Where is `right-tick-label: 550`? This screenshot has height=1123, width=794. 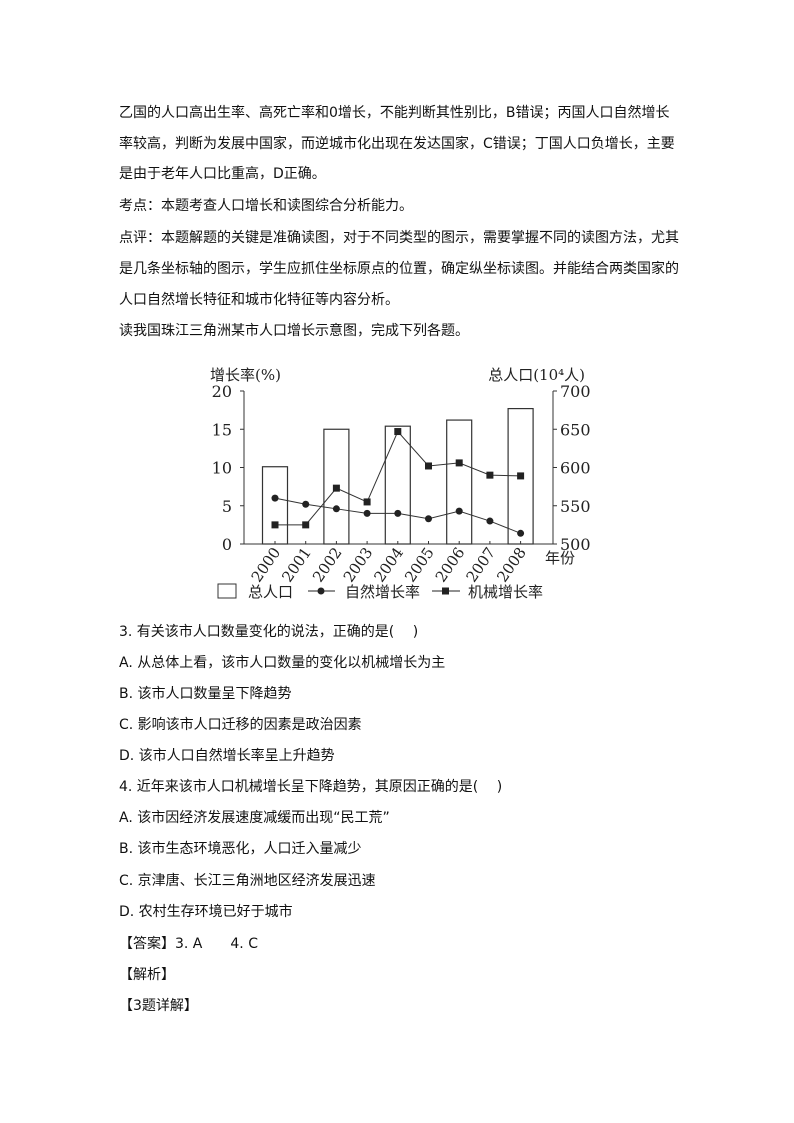 right-tick-label: 550 is located at coordinates (575, 506).